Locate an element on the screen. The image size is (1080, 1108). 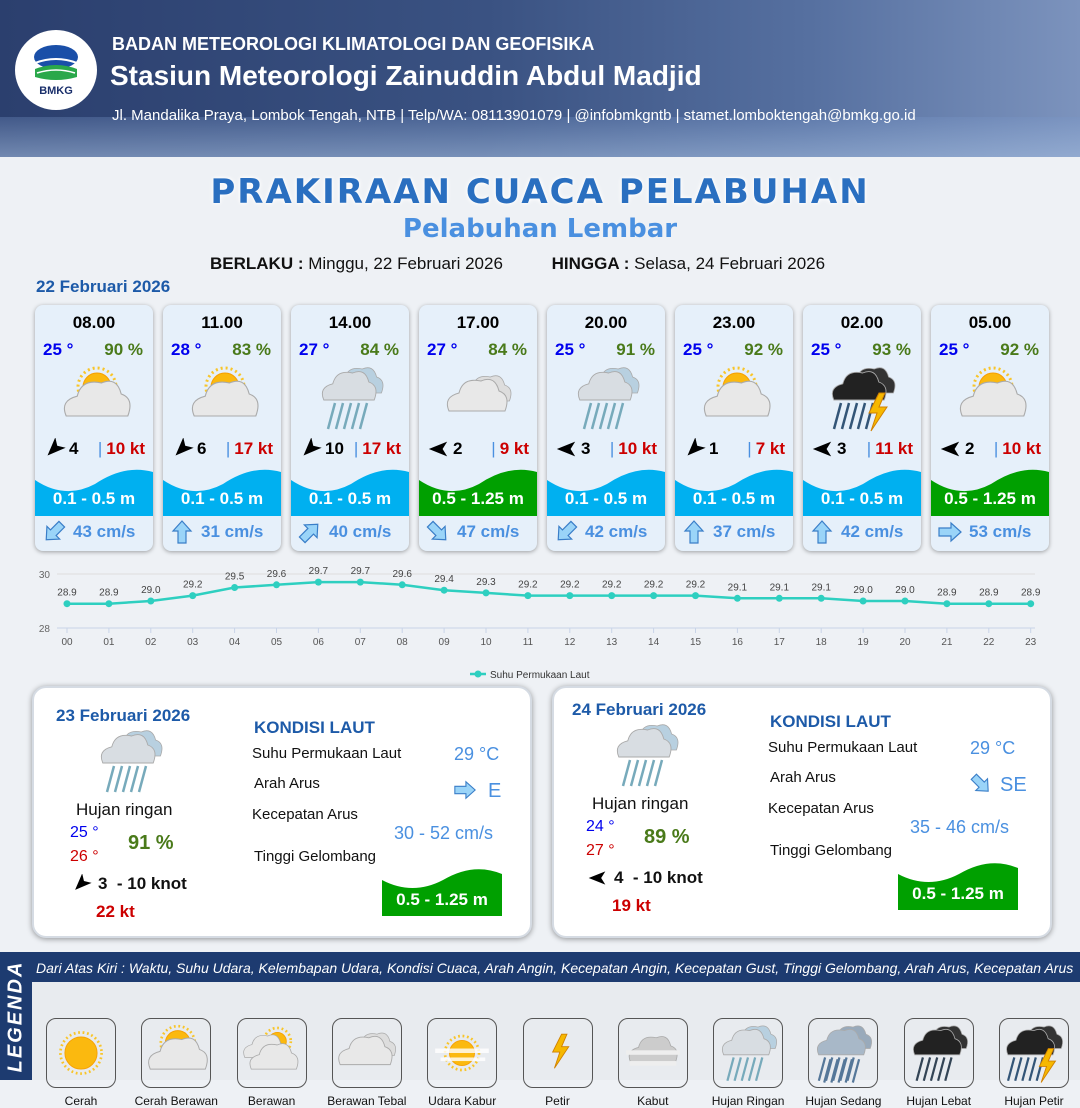
kabut-icon is located at coordinates (653, 1053).